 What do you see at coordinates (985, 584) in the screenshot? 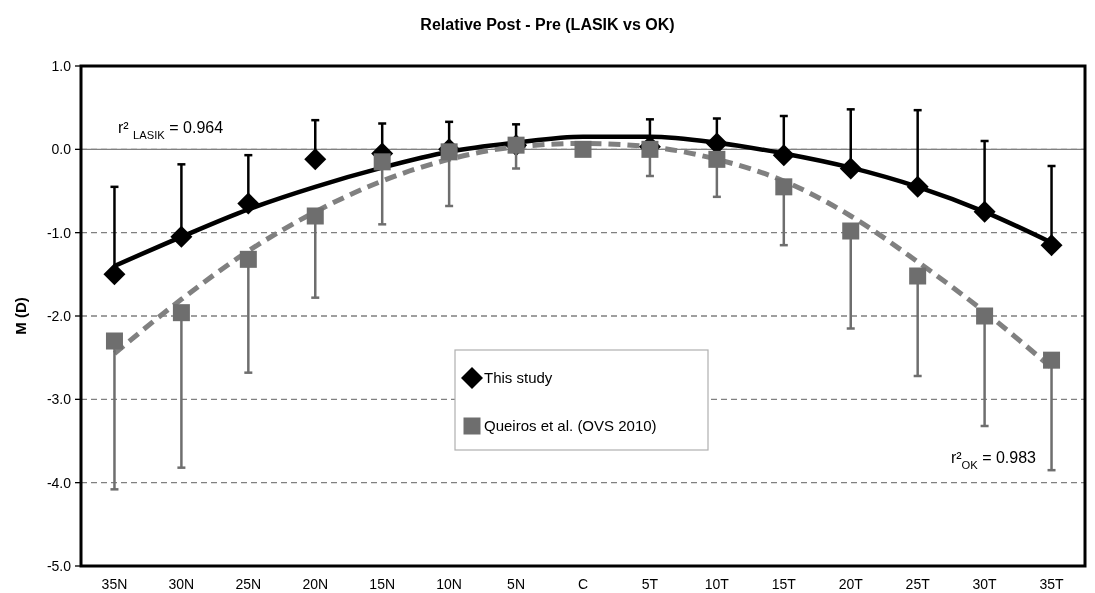
I see `x-tick-label: 30T` at bounding box center [985, 584].